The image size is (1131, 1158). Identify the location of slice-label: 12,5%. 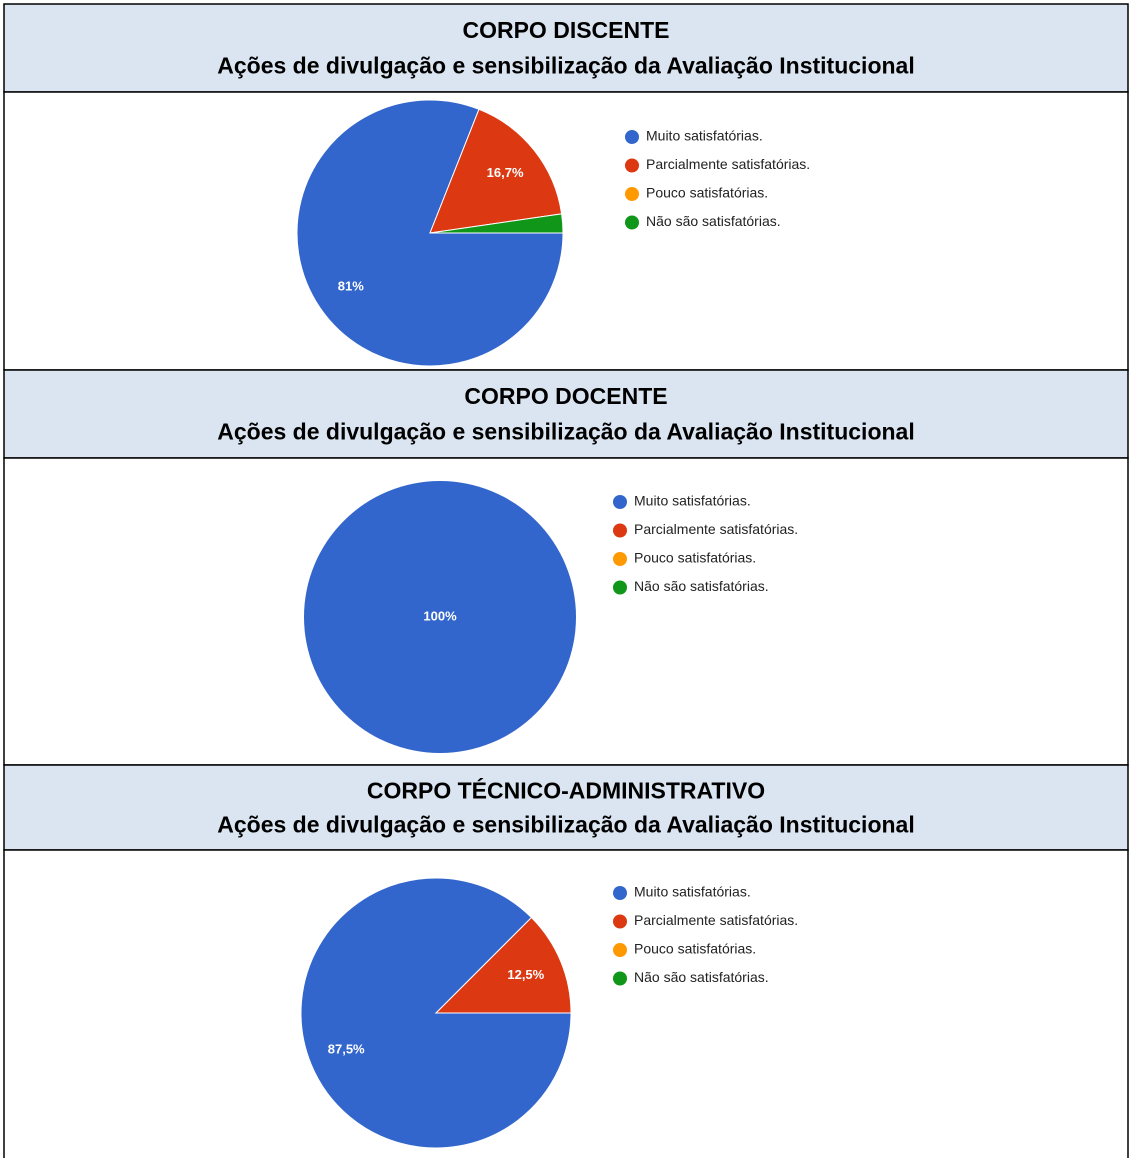
(525, 974).